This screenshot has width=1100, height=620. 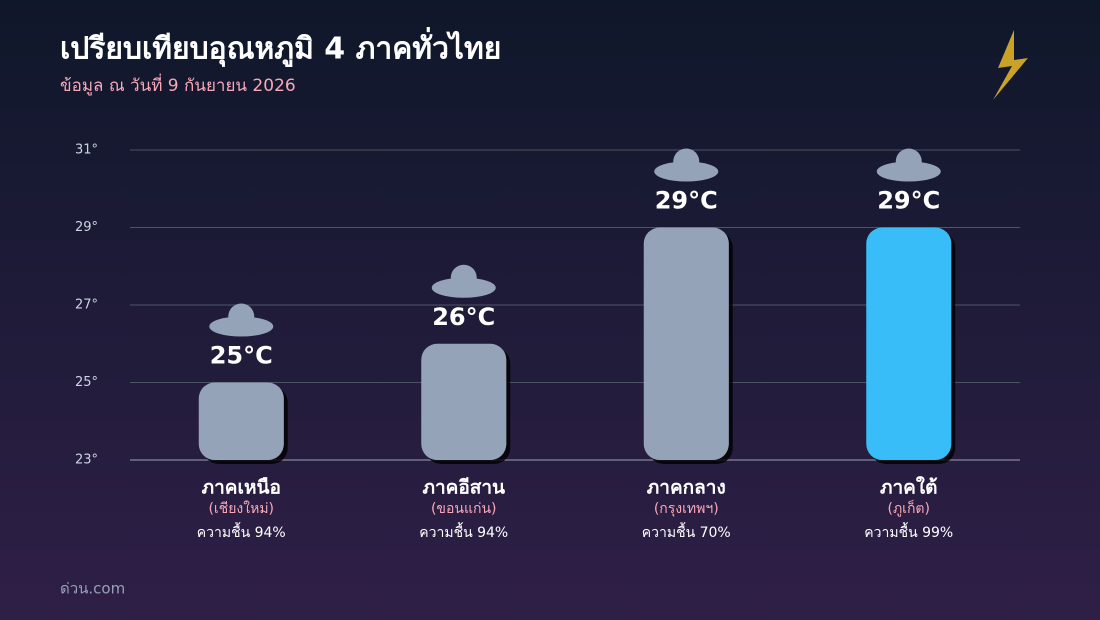 What do you see at coordinates (241, 508) in the screenshot?
I see `city-label: (เชียงใหม่)` at bounding box center [241, 508].